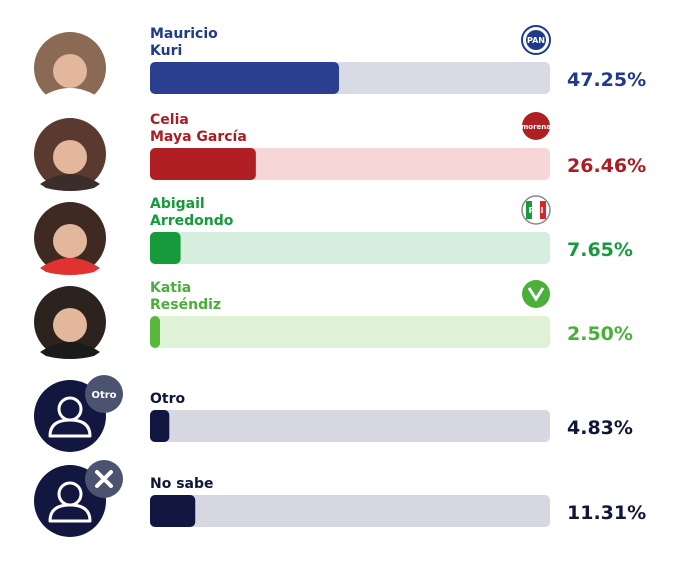 The image size is (700, 564). I want to click on pri-logo-red, so click(543, 210).